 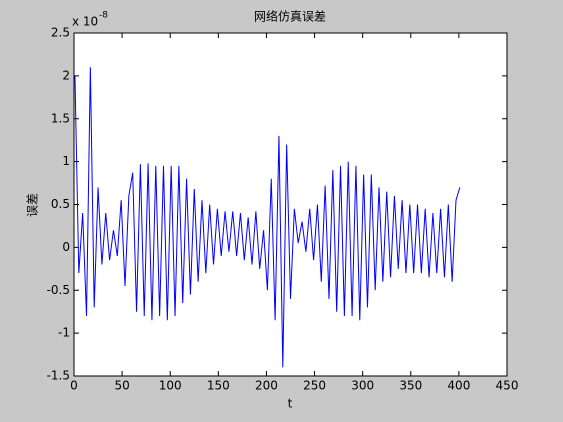 What do you see at coordinates (266, 386) in the screenshot?
I see `x-tick-label: 200` at bounding box center [266, 386].